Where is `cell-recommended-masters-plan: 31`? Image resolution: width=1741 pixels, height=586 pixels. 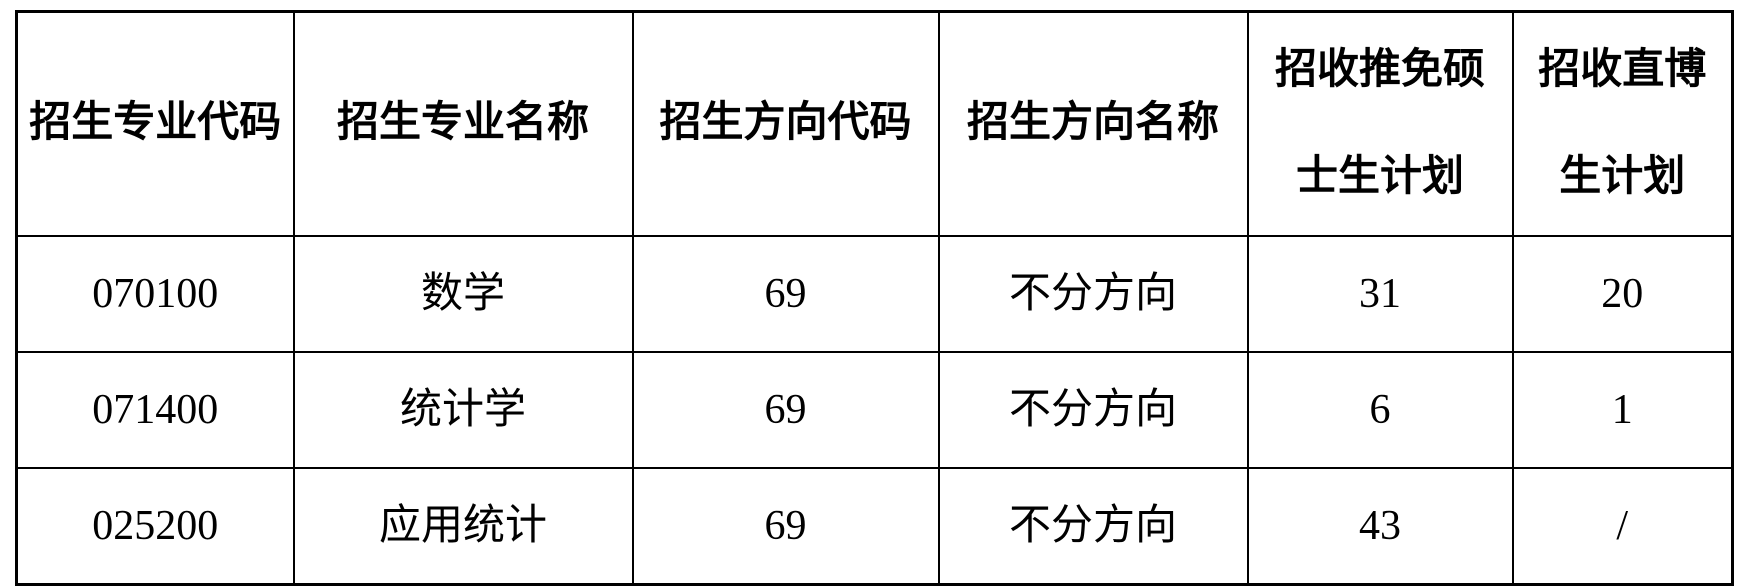
cell-recommended-masters-plan: 31 is located at coordinates (1380, 294).